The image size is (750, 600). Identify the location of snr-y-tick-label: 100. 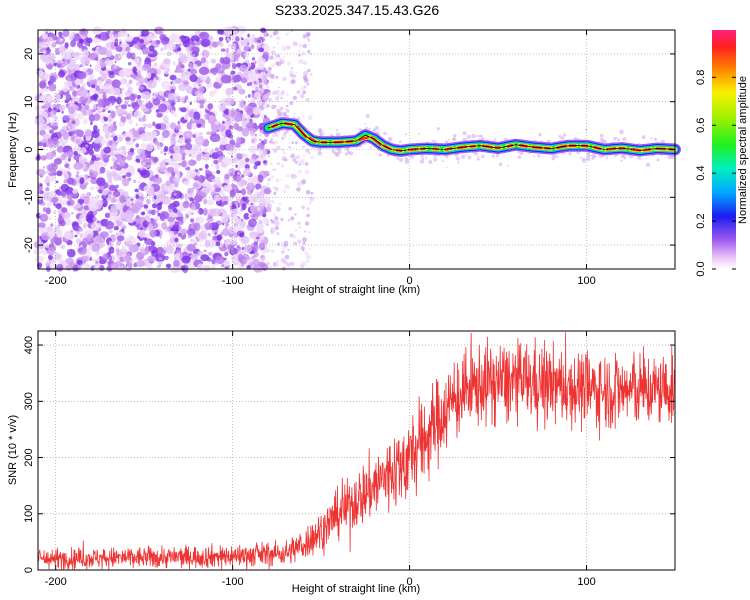
(29, 514).